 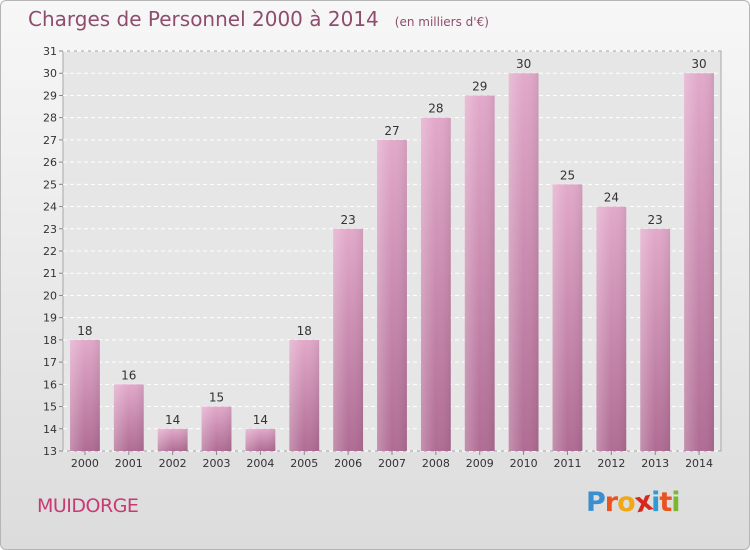 What do you see at coordinates (348, 463) in the screenshot?
I see `x-tick-label: 2006` at bounding box center [348, 463].